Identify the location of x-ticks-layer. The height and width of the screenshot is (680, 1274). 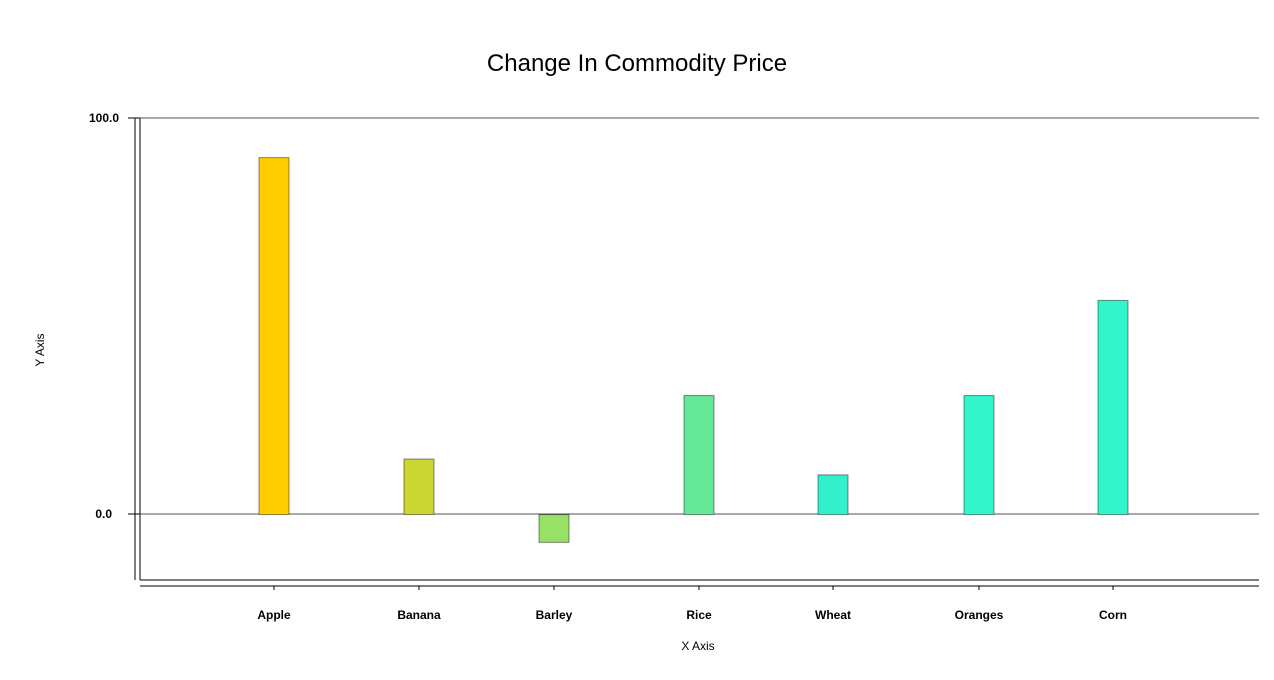
(693, 588).